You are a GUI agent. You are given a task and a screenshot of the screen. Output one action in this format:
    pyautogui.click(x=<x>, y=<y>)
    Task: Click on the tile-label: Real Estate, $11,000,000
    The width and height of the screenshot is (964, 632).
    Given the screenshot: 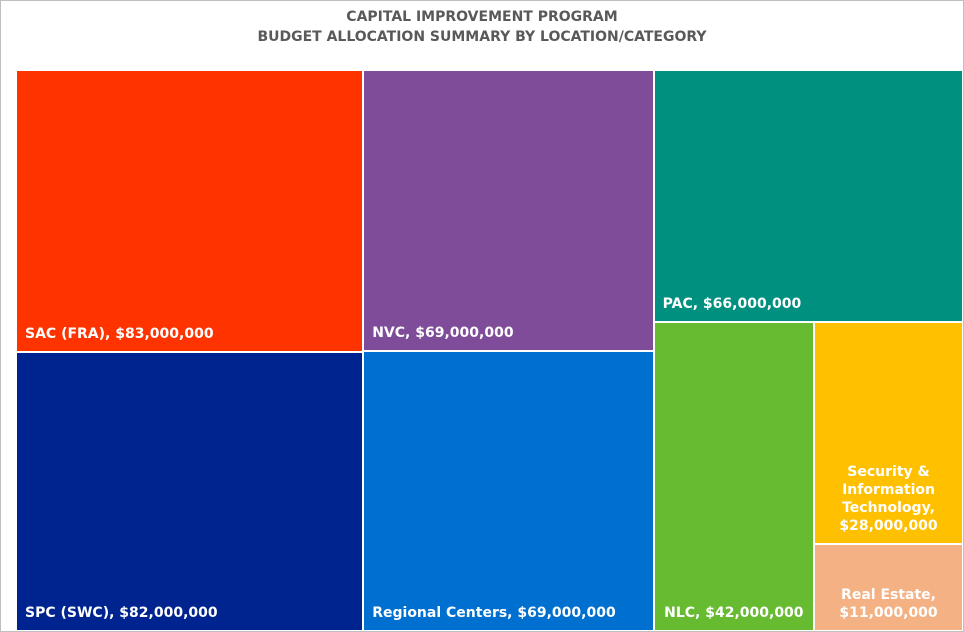 What is the action you would take?
    pyautogui.click(x=888, y=604)
    